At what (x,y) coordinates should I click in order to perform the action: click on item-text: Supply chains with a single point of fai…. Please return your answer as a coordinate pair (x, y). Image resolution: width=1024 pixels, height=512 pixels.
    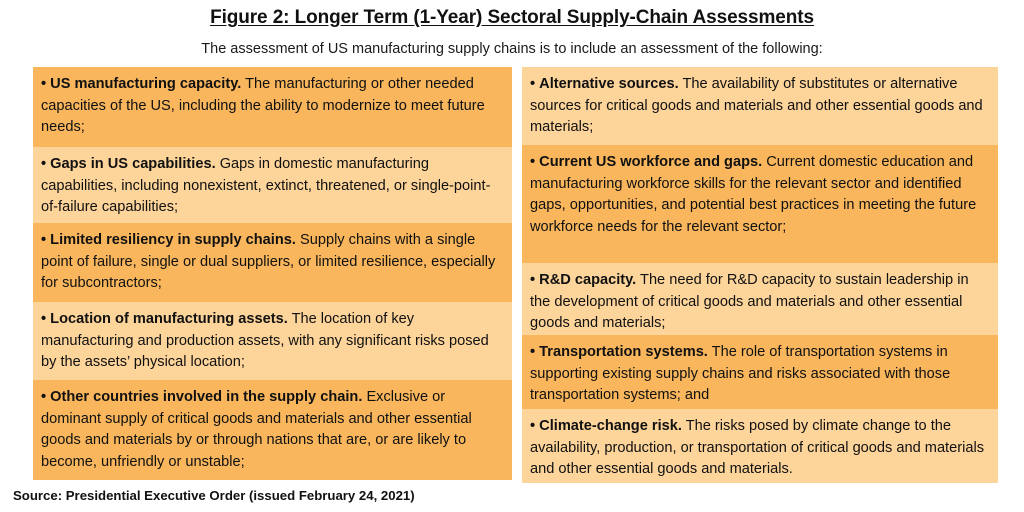
    Looking at the image, I should click on (268, 261).